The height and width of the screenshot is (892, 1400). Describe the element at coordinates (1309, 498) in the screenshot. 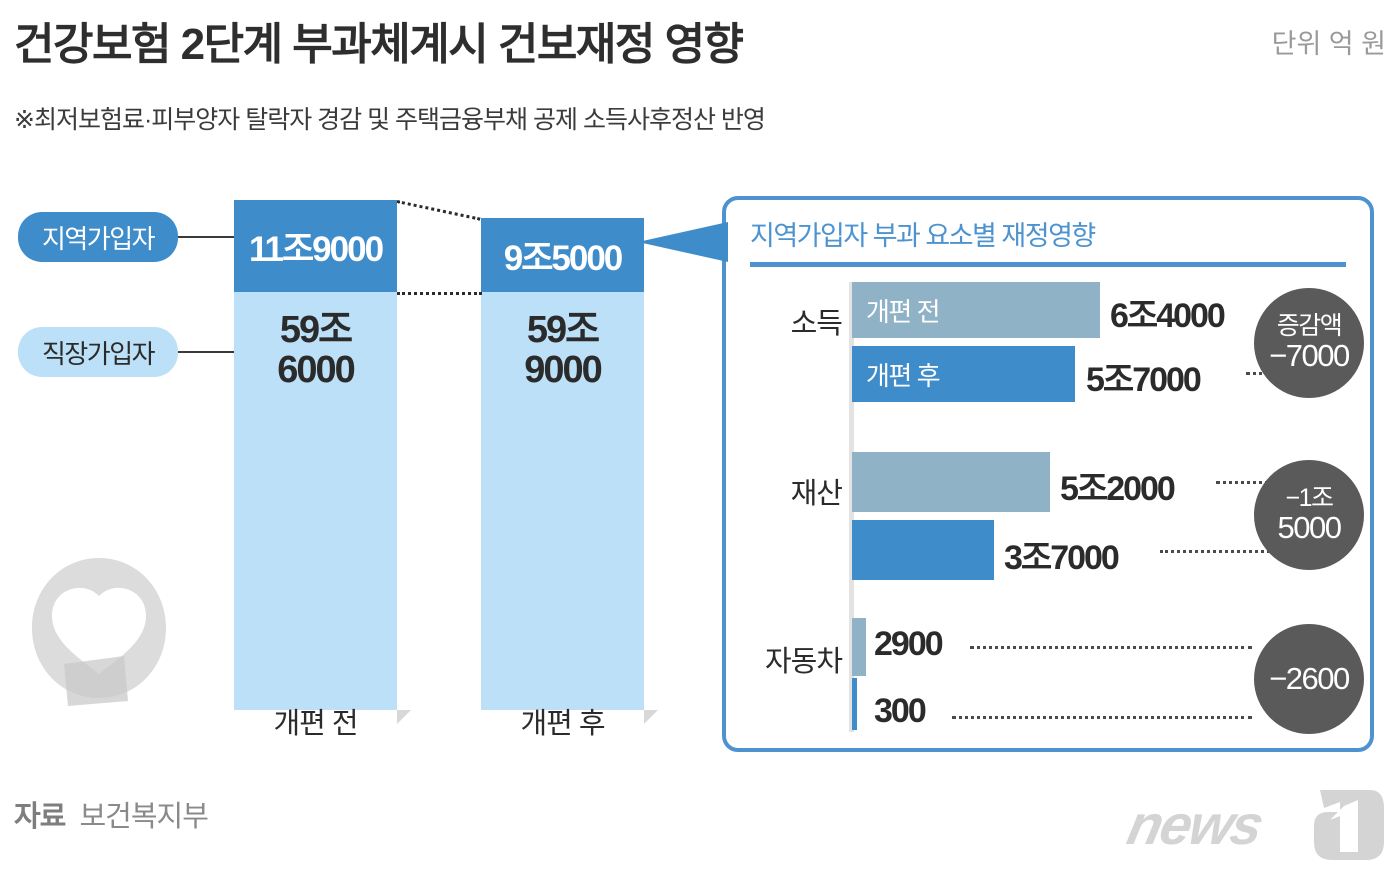

I see `badge-property-delta-line1: −1조` at that location.